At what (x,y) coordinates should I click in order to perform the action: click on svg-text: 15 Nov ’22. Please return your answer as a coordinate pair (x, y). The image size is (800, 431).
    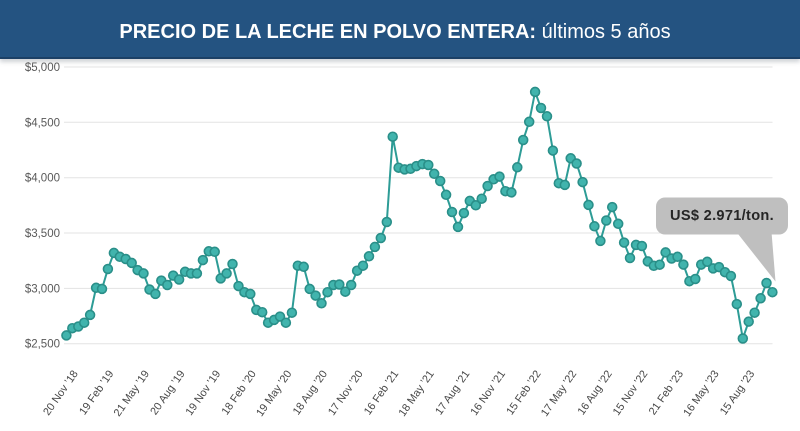
    Looking at the image, I should click on (631, 393).